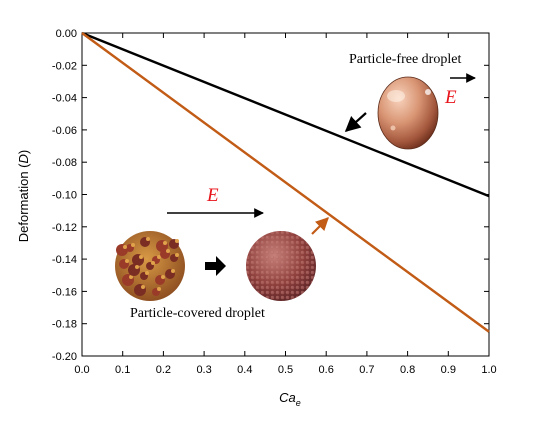 The width and height of the screenshot is (550, 423). Describe the element at coordinates (408, 113) in the screenshot. I see `droplet-image` at that location.